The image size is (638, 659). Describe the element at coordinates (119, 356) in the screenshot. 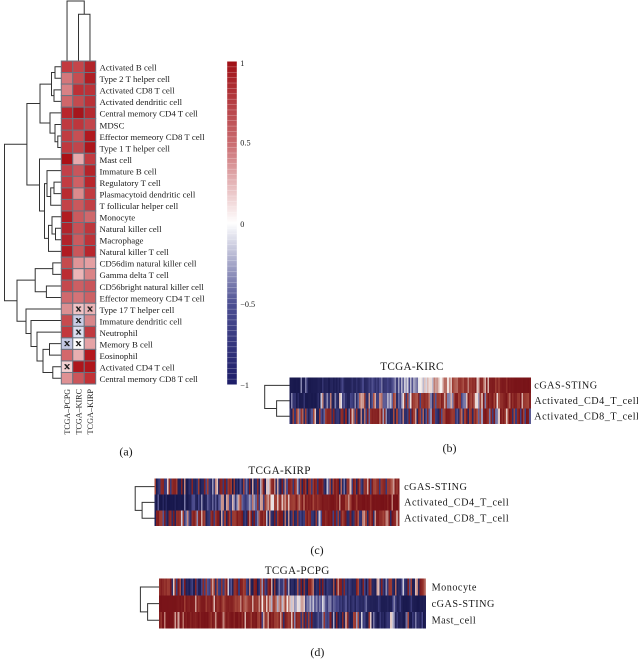

I see `svg-text: Eosinophil` at that location.